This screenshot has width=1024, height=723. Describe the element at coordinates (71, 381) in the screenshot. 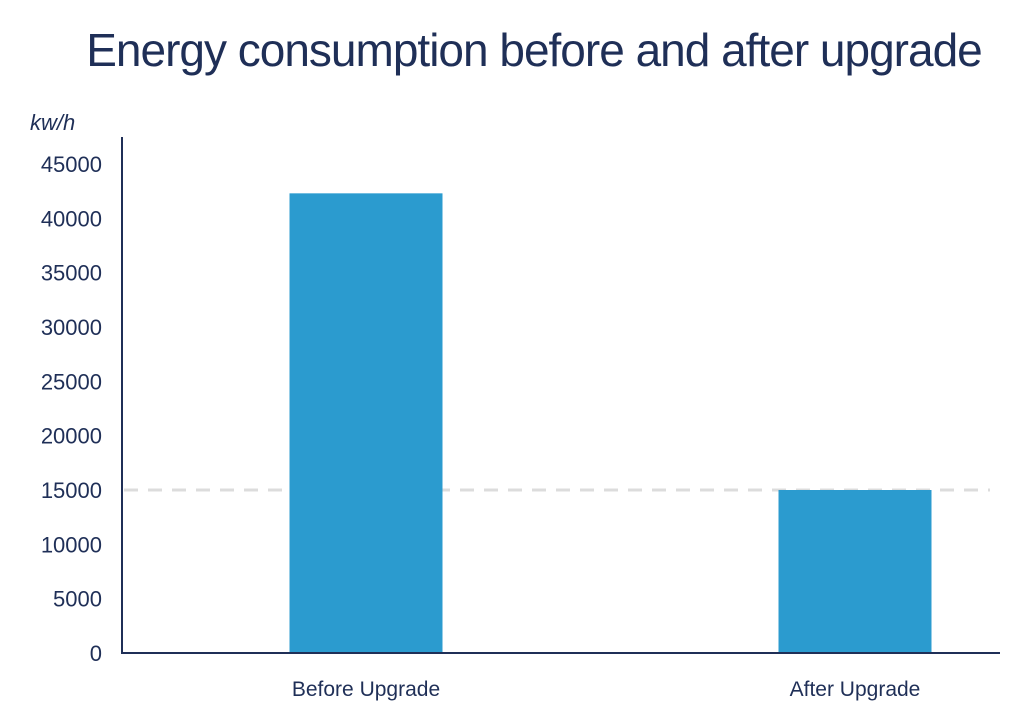

I see `y-tick-label: 25000` at that location.